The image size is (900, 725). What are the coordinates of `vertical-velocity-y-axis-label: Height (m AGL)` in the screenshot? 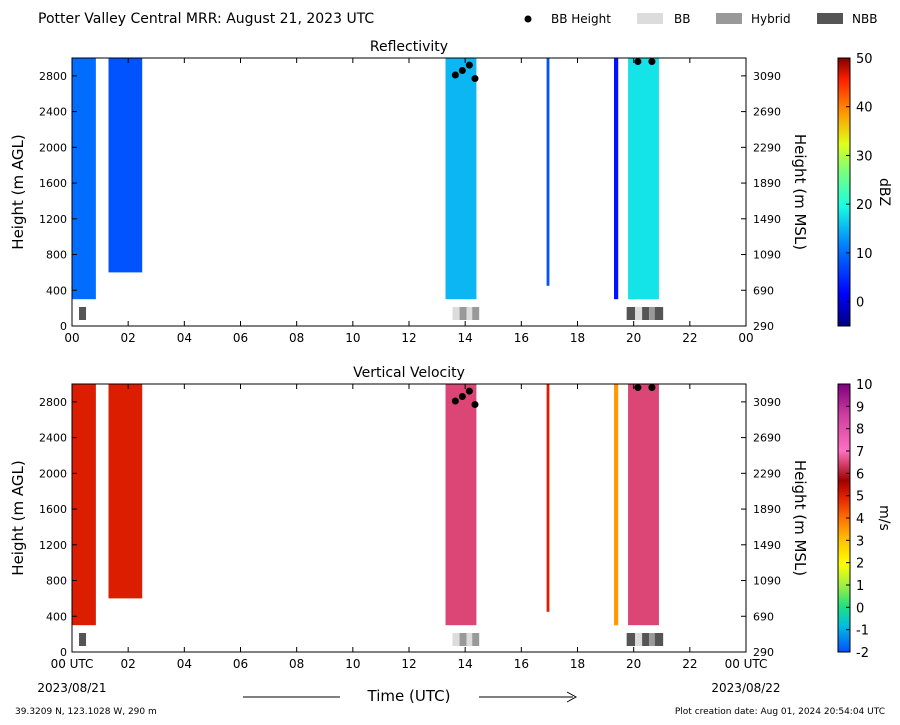 It's located at (18, 517).